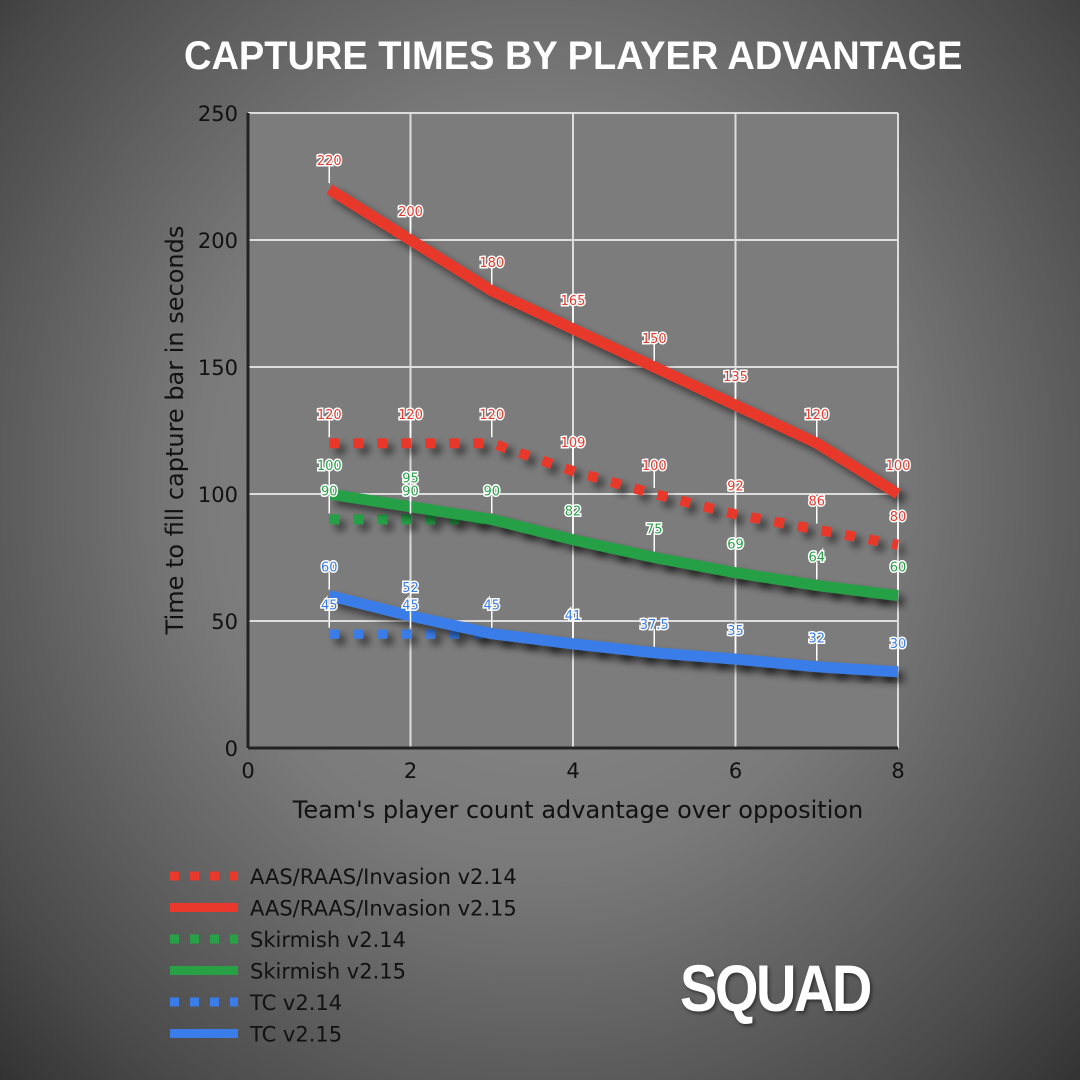 This screenshot has width=1080, height=1080. What do you see at coordinates (654, 530) in the screenshot?
I see `data-label: 75` at bounding box center [654, 530].